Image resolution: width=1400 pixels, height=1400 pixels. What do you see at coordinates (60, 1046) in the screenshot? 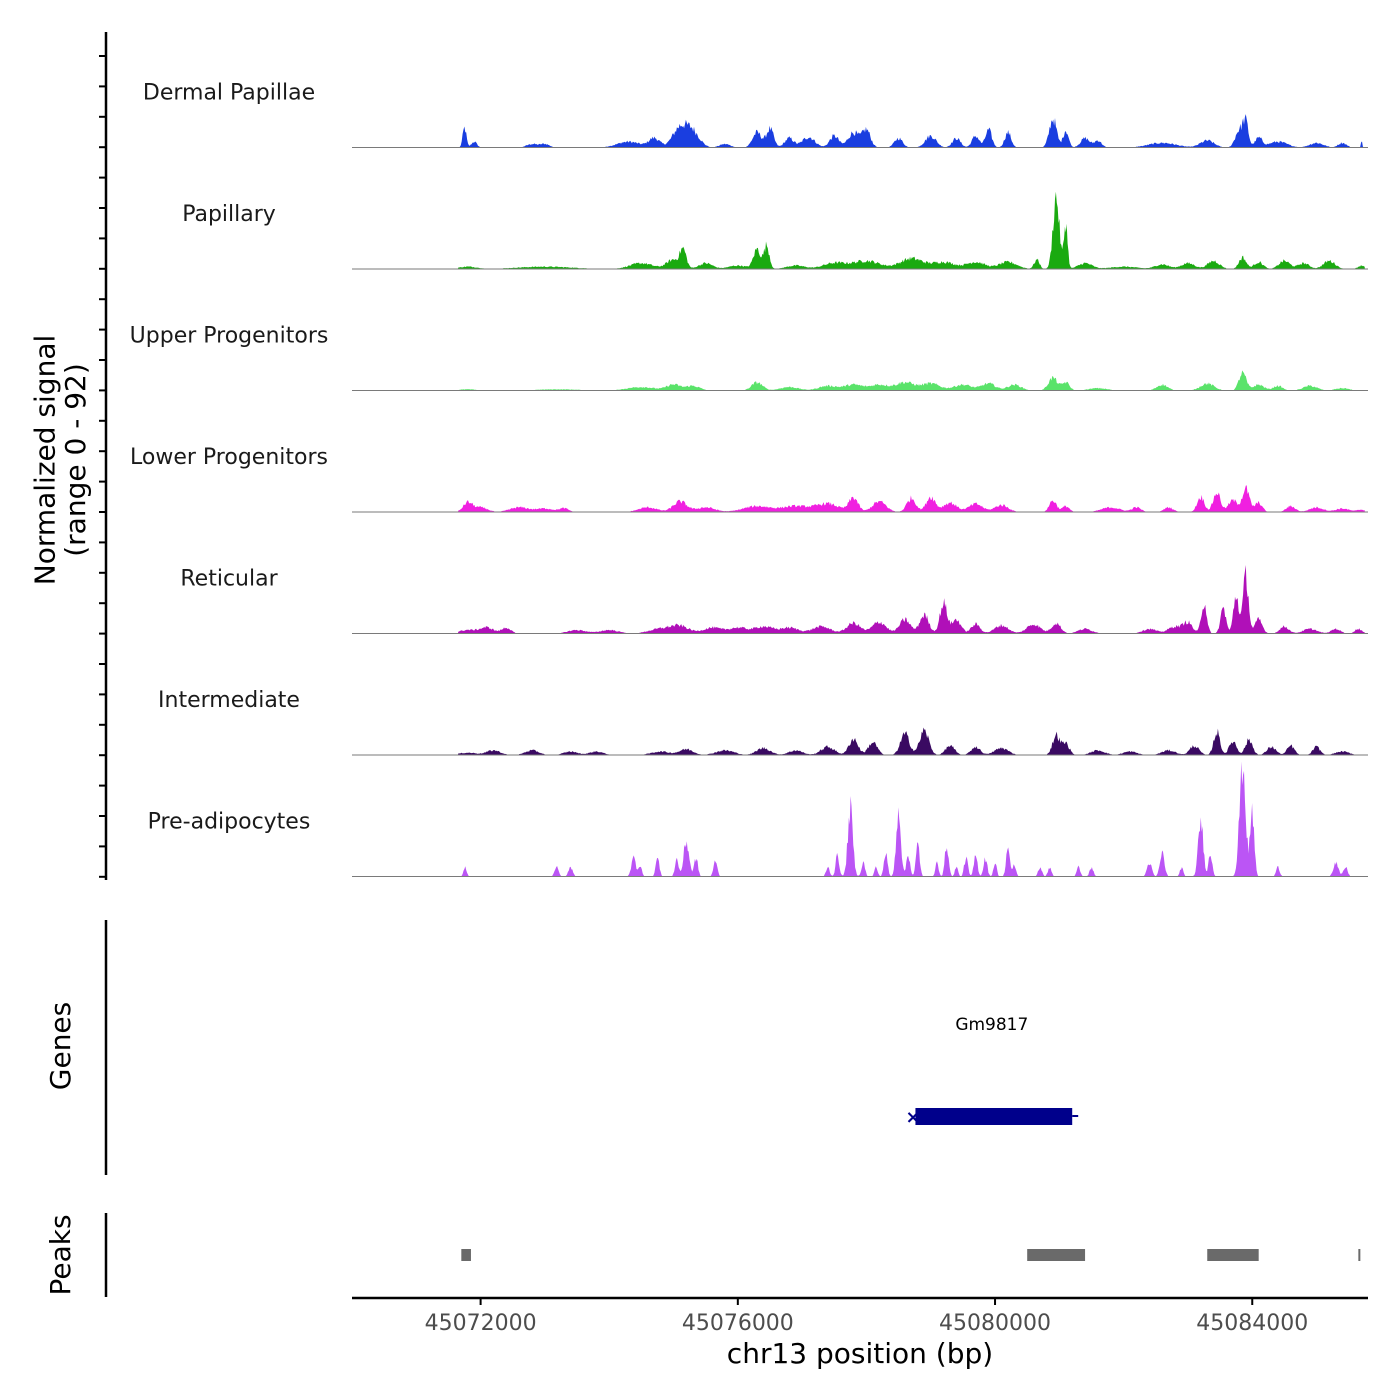
I see `genes-label: Genes` at bounding box center [60, 1046].